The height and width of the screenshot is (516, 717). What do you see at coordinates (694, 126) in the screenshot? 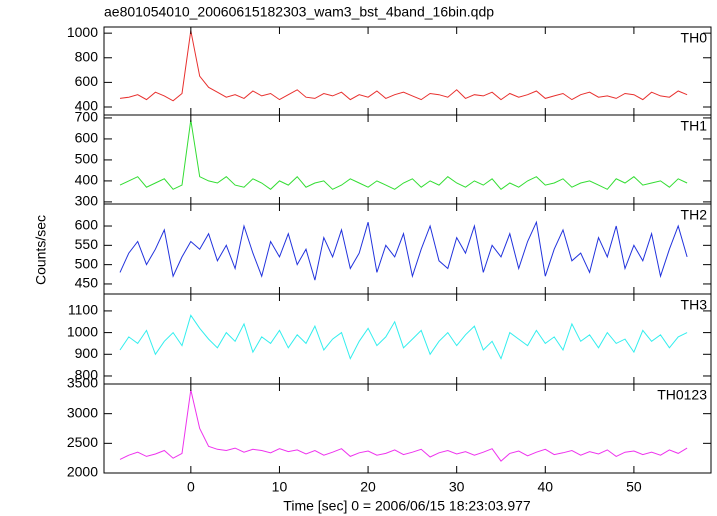
I see `panel-label: TH1` at bounding box center [694, 126].